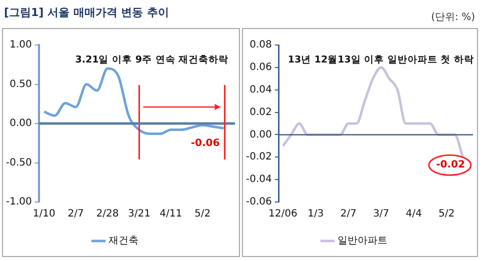 This screenshot has height=261, width=500. Describe the element at coordinates (44, 214) in the screenshot. I see `x-tick-label: 1/10` at that location.